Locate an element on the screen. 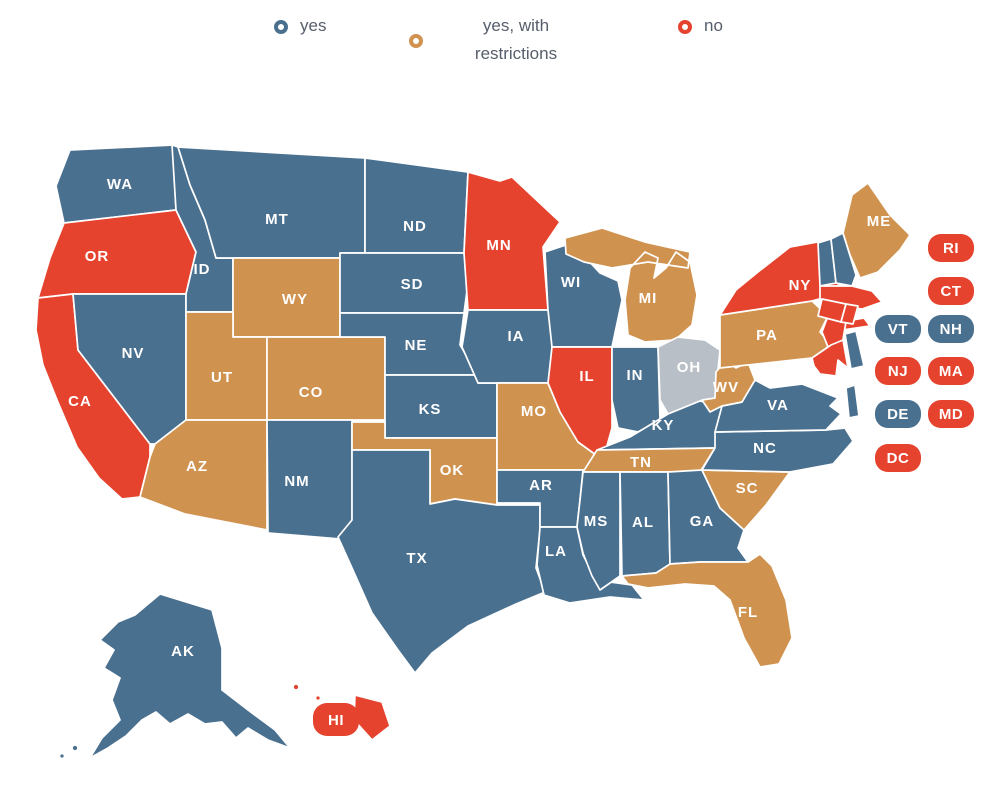 The width and height of the screenshot is (991, 797). state-box-hi: HI is located at coordinates (336, 719).